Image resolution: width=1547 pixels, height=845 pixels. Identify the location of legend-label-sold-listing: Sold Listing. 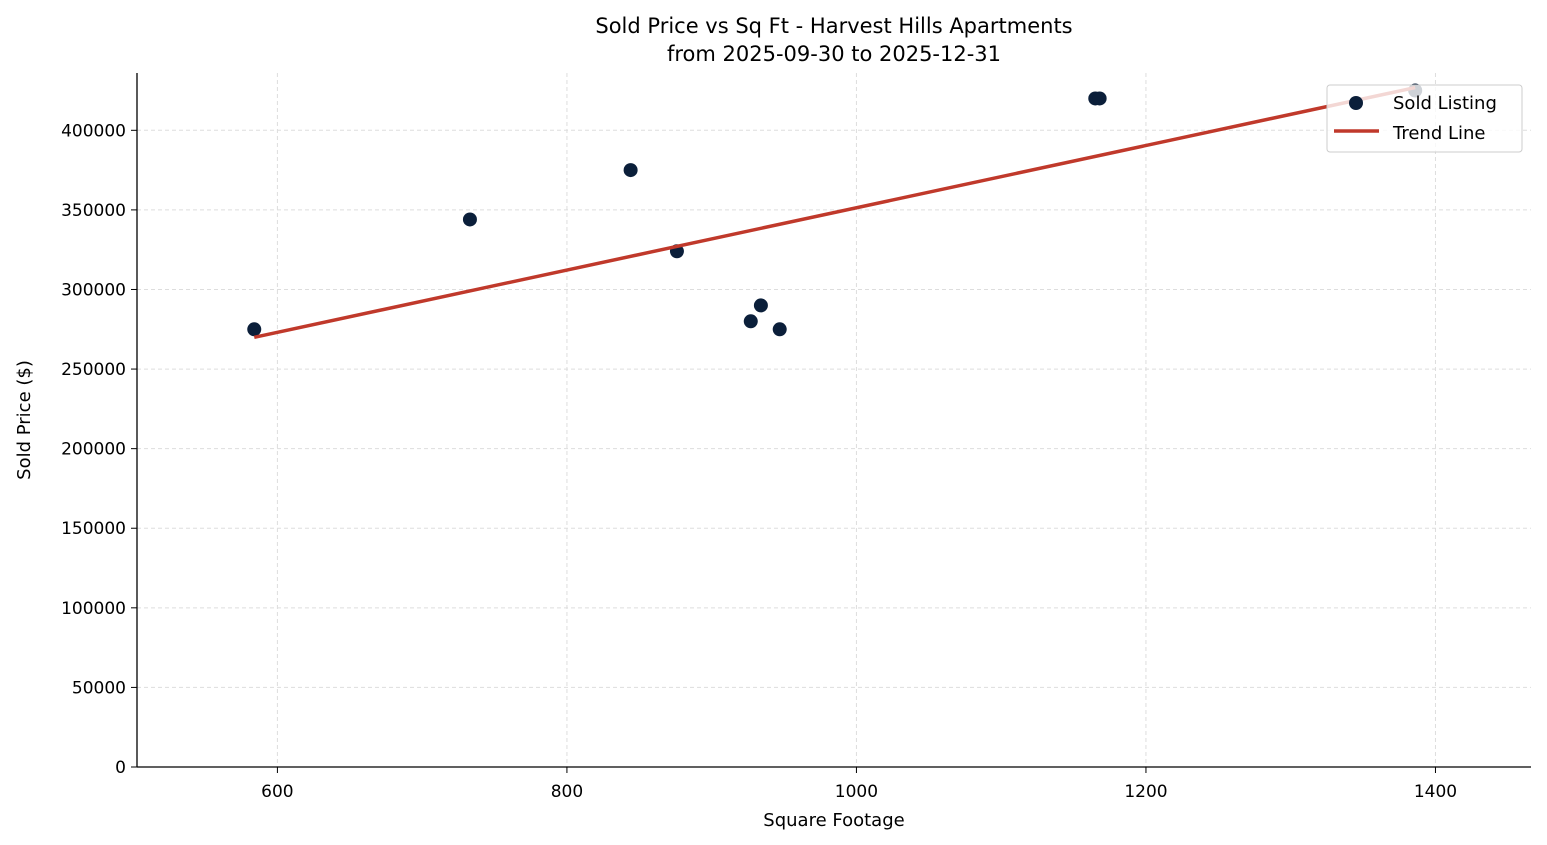
(1445, 103).